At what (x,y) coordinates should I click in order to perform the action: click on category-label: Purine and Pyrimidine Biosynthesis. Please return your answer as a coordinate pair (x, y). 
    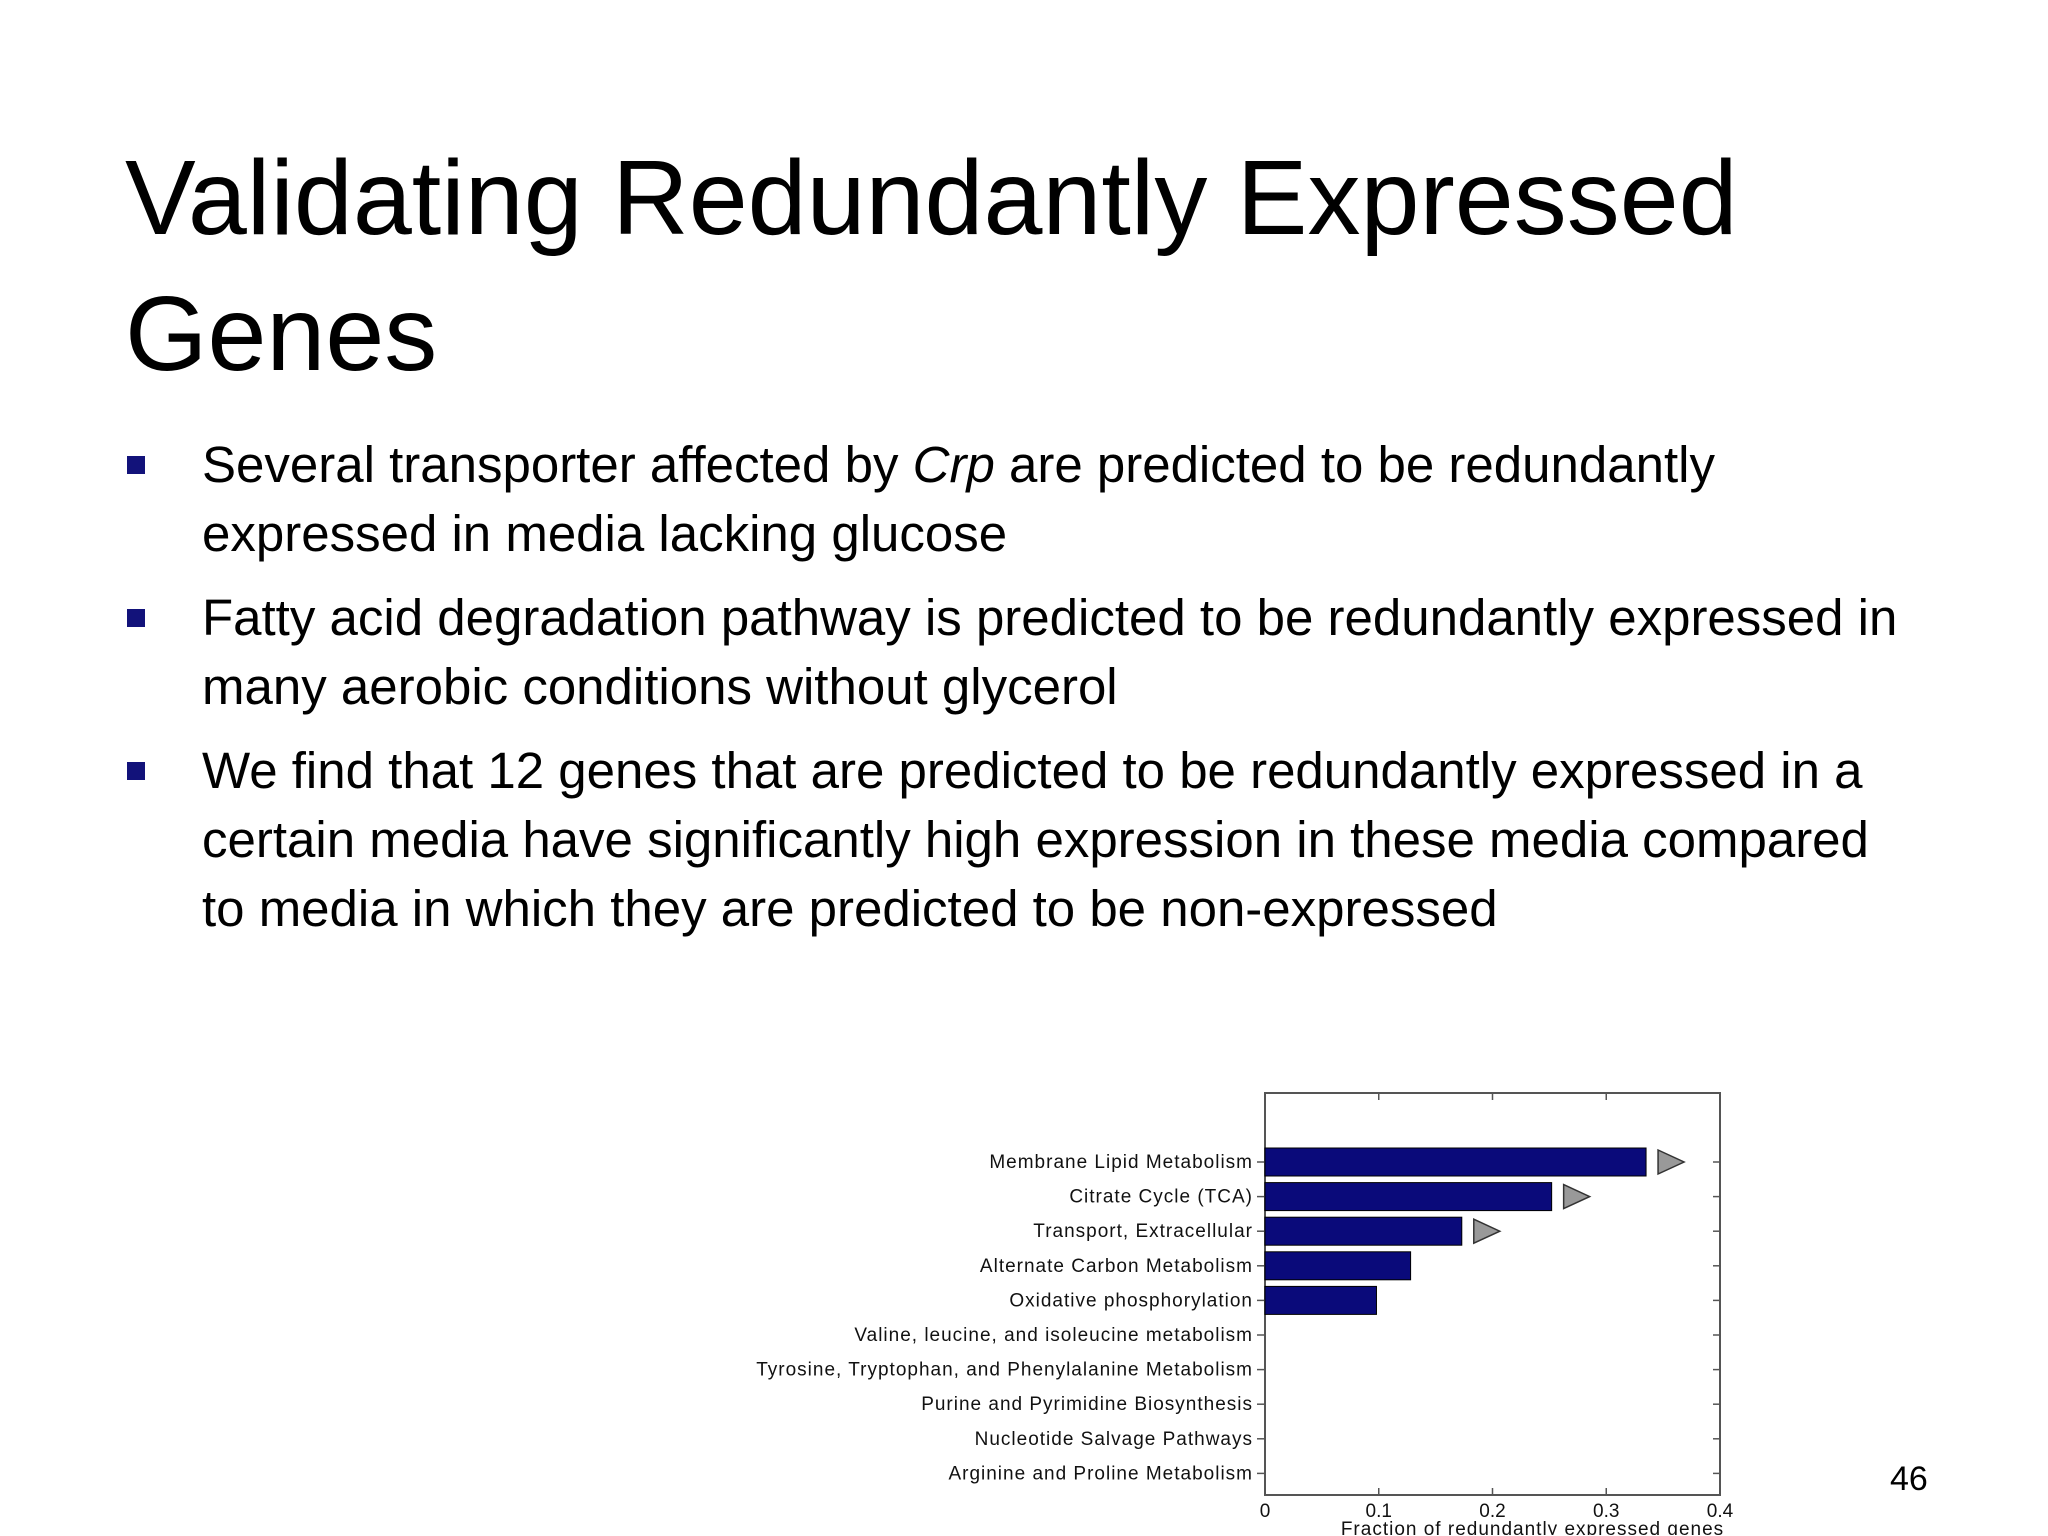
    Looking at the image, I should click on (1087, 1404).